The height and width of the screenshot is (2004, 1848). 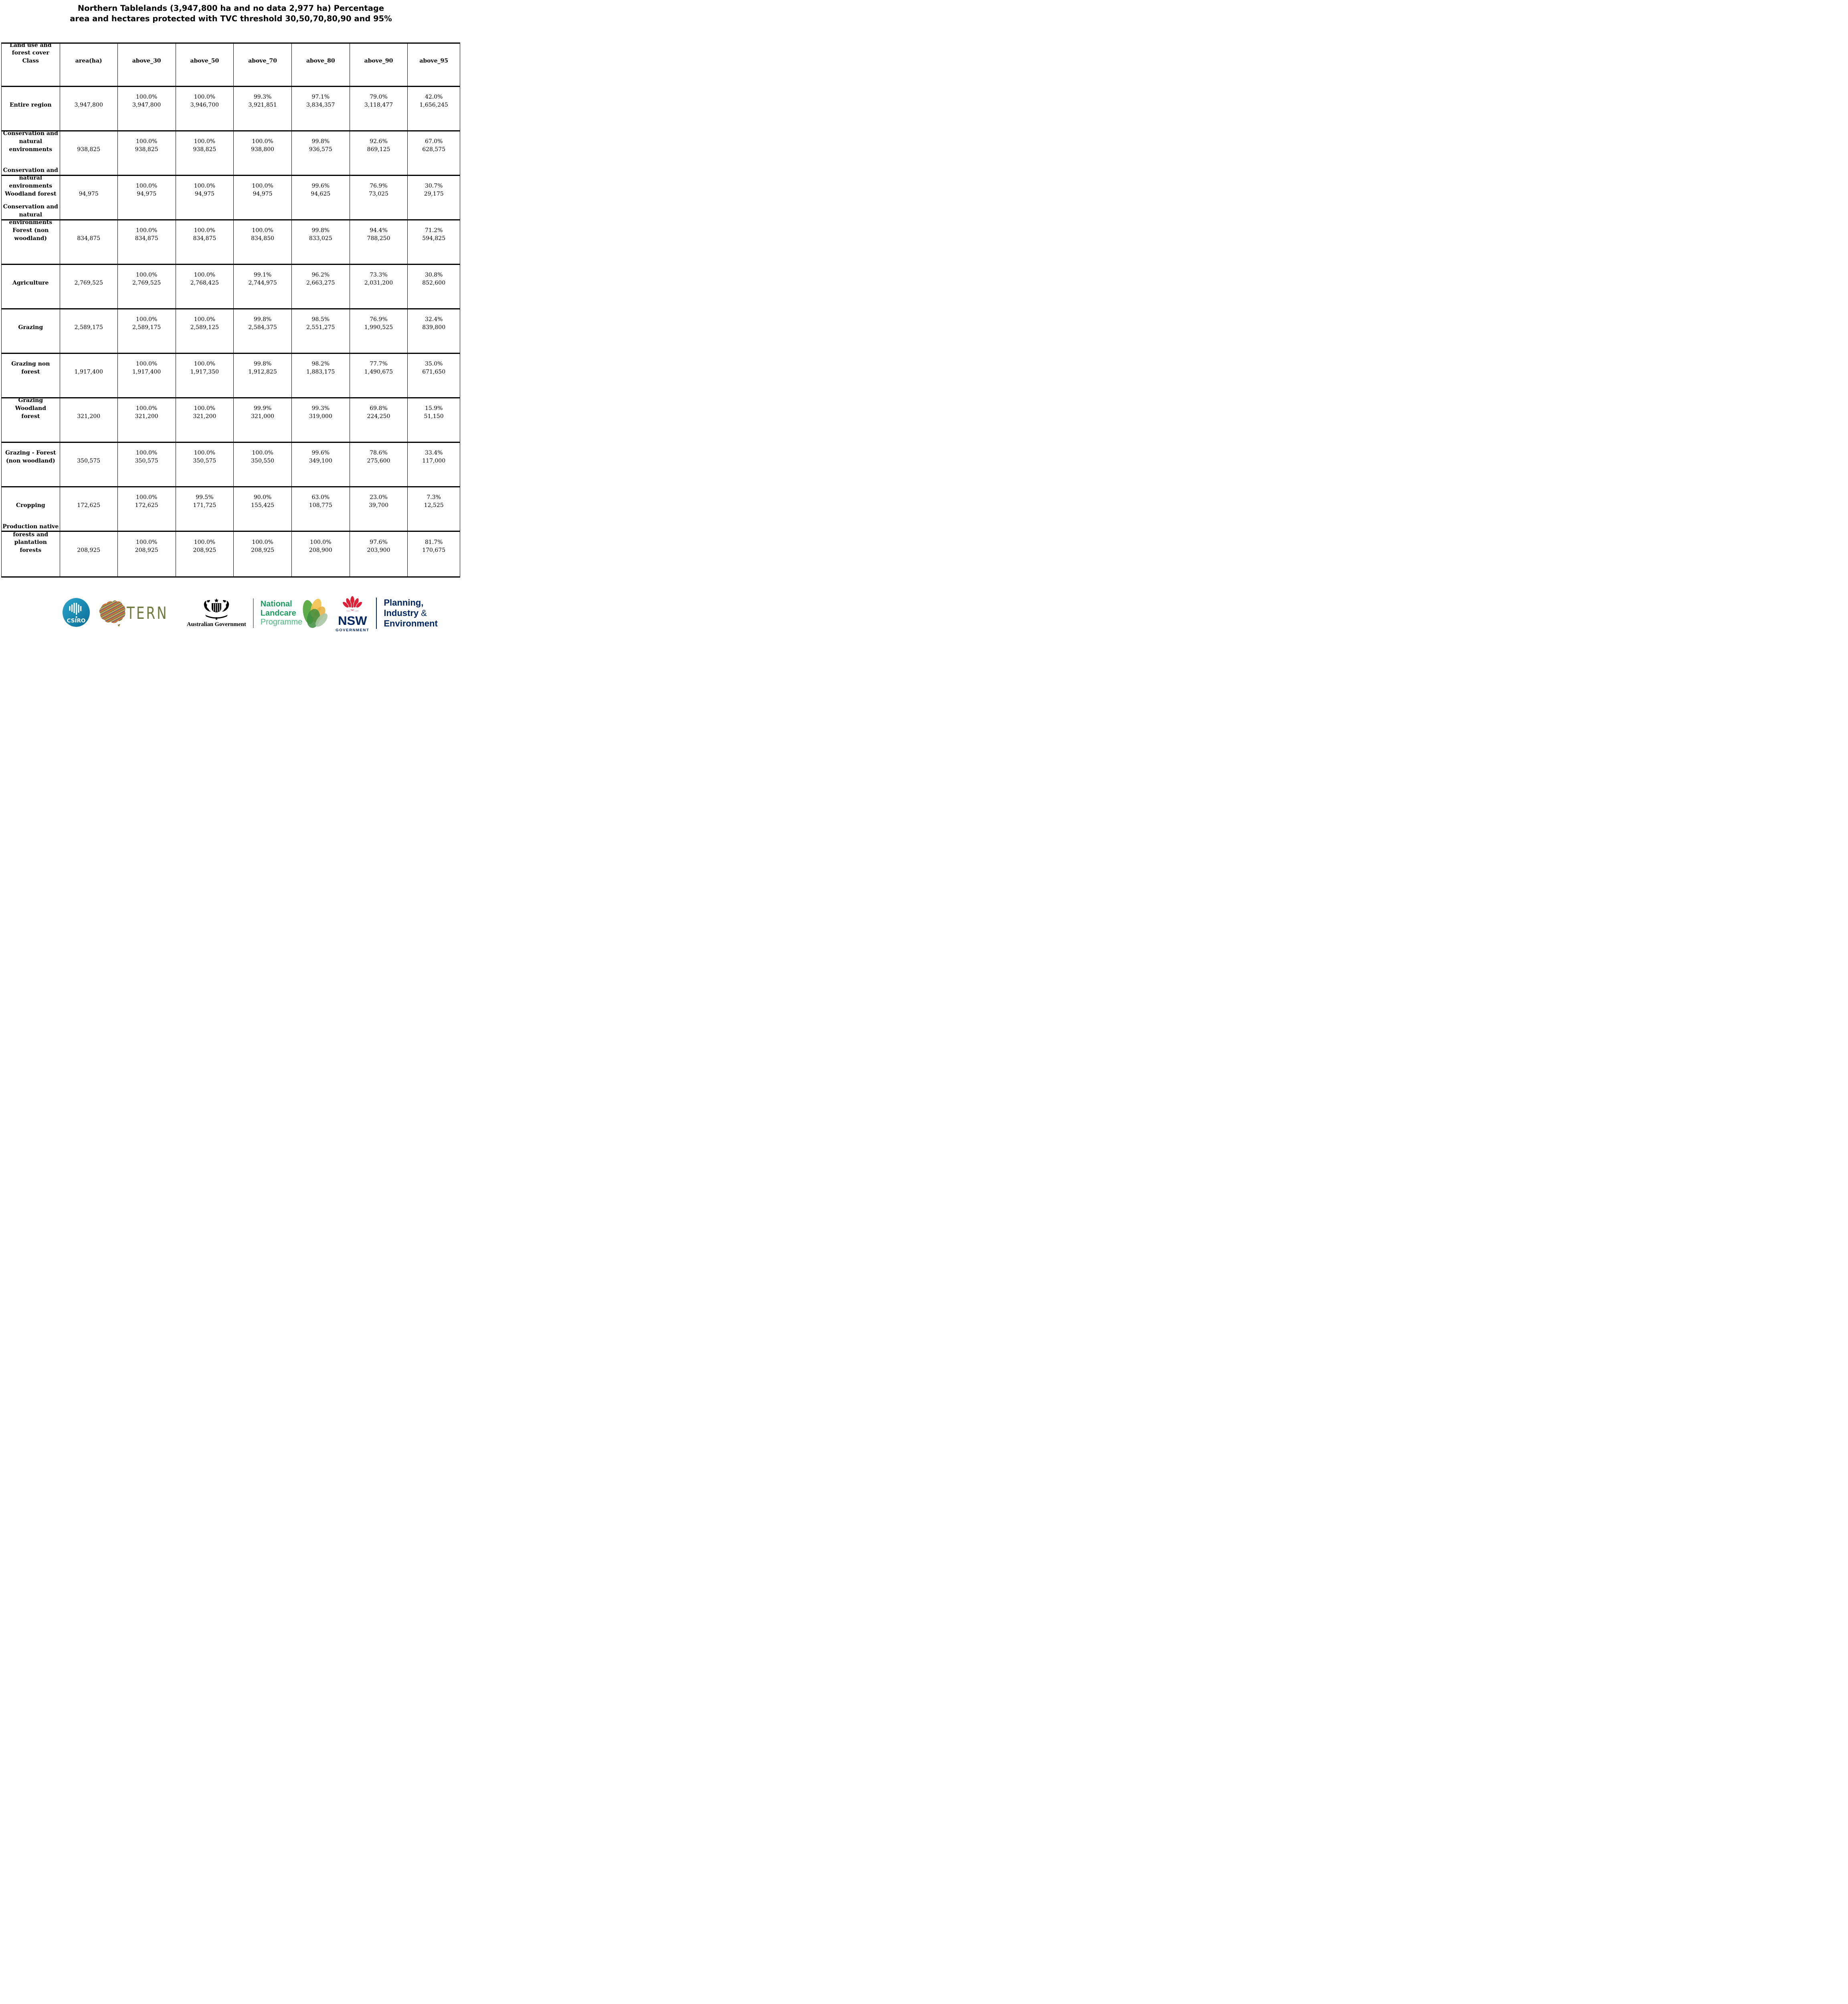 What do you see at coordinates (378, 149) in the screenshot?
I see `row-ha-value: 869,125` at bounding box center [378, 149].